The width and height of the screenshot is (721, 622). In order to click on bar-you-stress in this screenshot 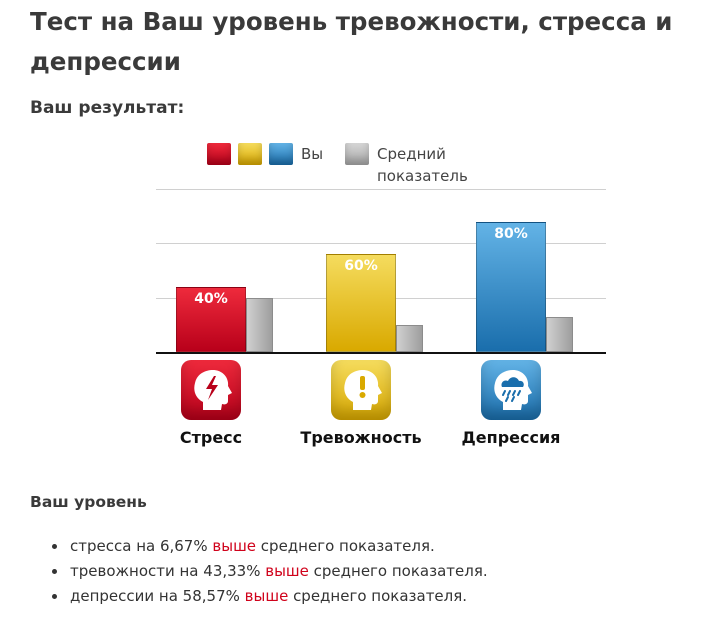, I will do `click(211, 319)`.